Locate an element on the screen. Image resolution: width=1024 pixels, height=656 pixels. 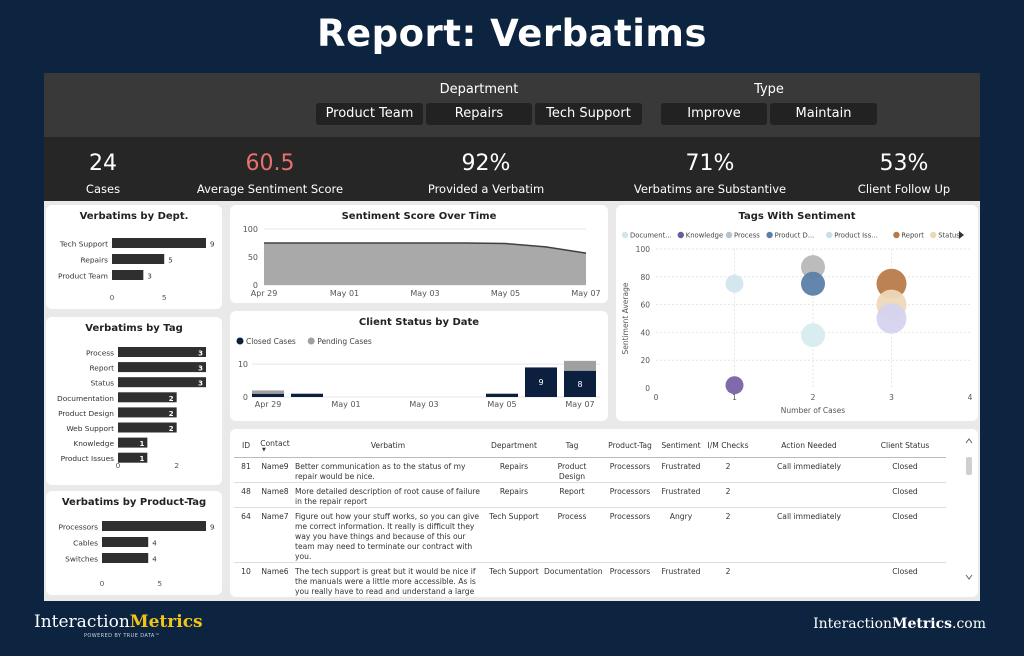
scatter-point is located at coordinates (734, 283).